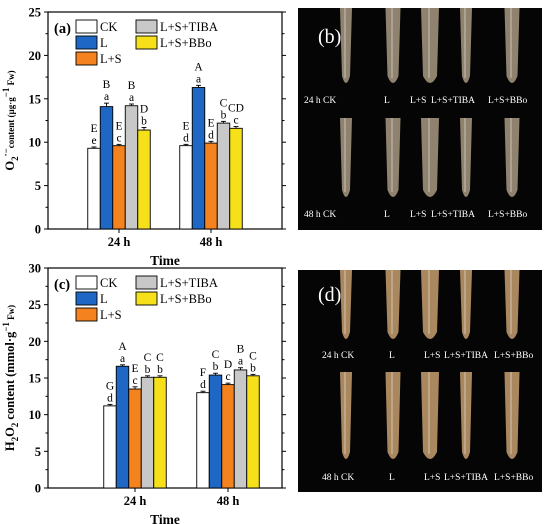 The height and width of the screenshot is (524, 550). I want to click on photo-d-top-label: L+S, so click(432, 356).